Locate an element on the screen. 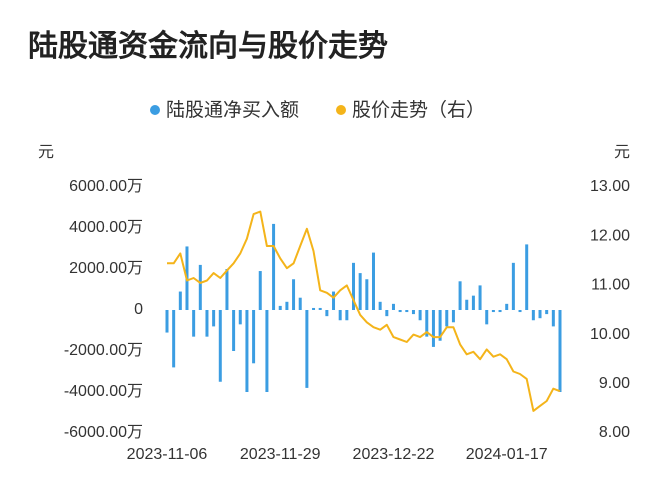  x-tick-label: 2024-01-17 is located at coordinates (507, 454).